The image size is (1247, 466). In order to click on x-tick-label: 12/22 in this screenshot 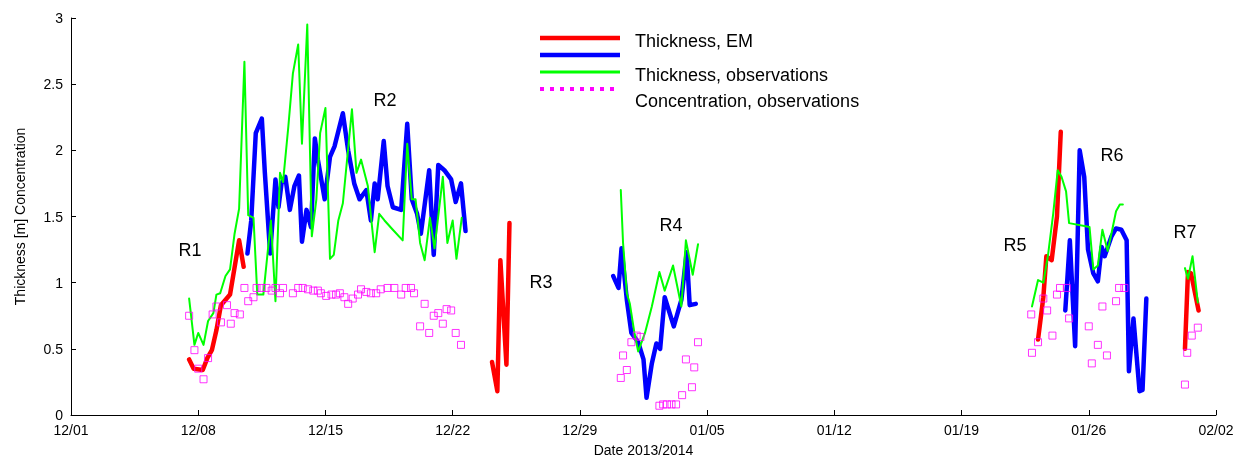, I will do `click(453, 430)`.